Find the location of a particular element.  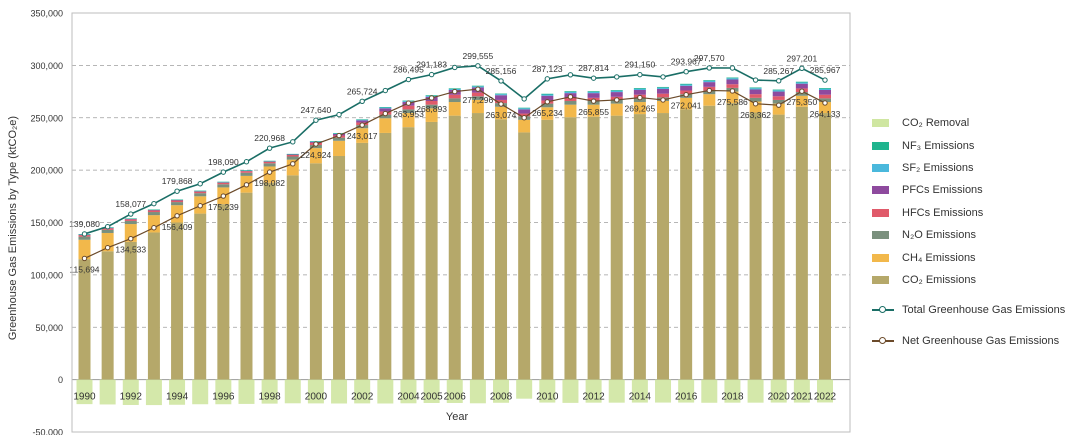

legend-item-total-ghg: Total Greenhouse Gas Emissions is located at coordinates (970, 310).